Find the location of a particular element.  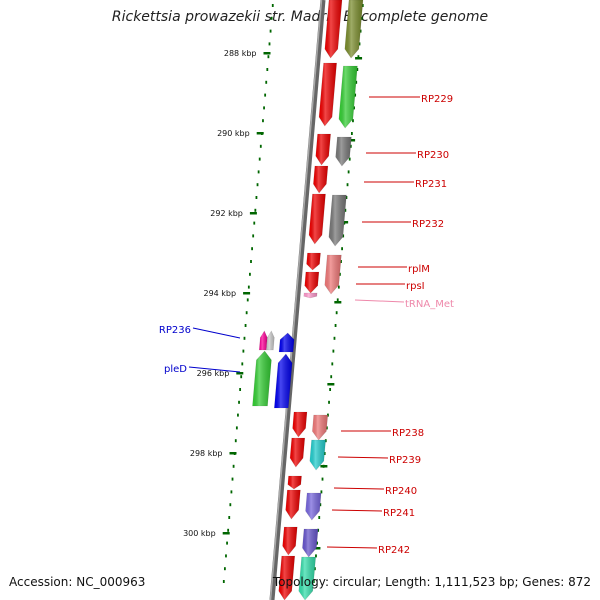

gene-label-trna_met: tRNA_Met is located at coordinates (429, 304).